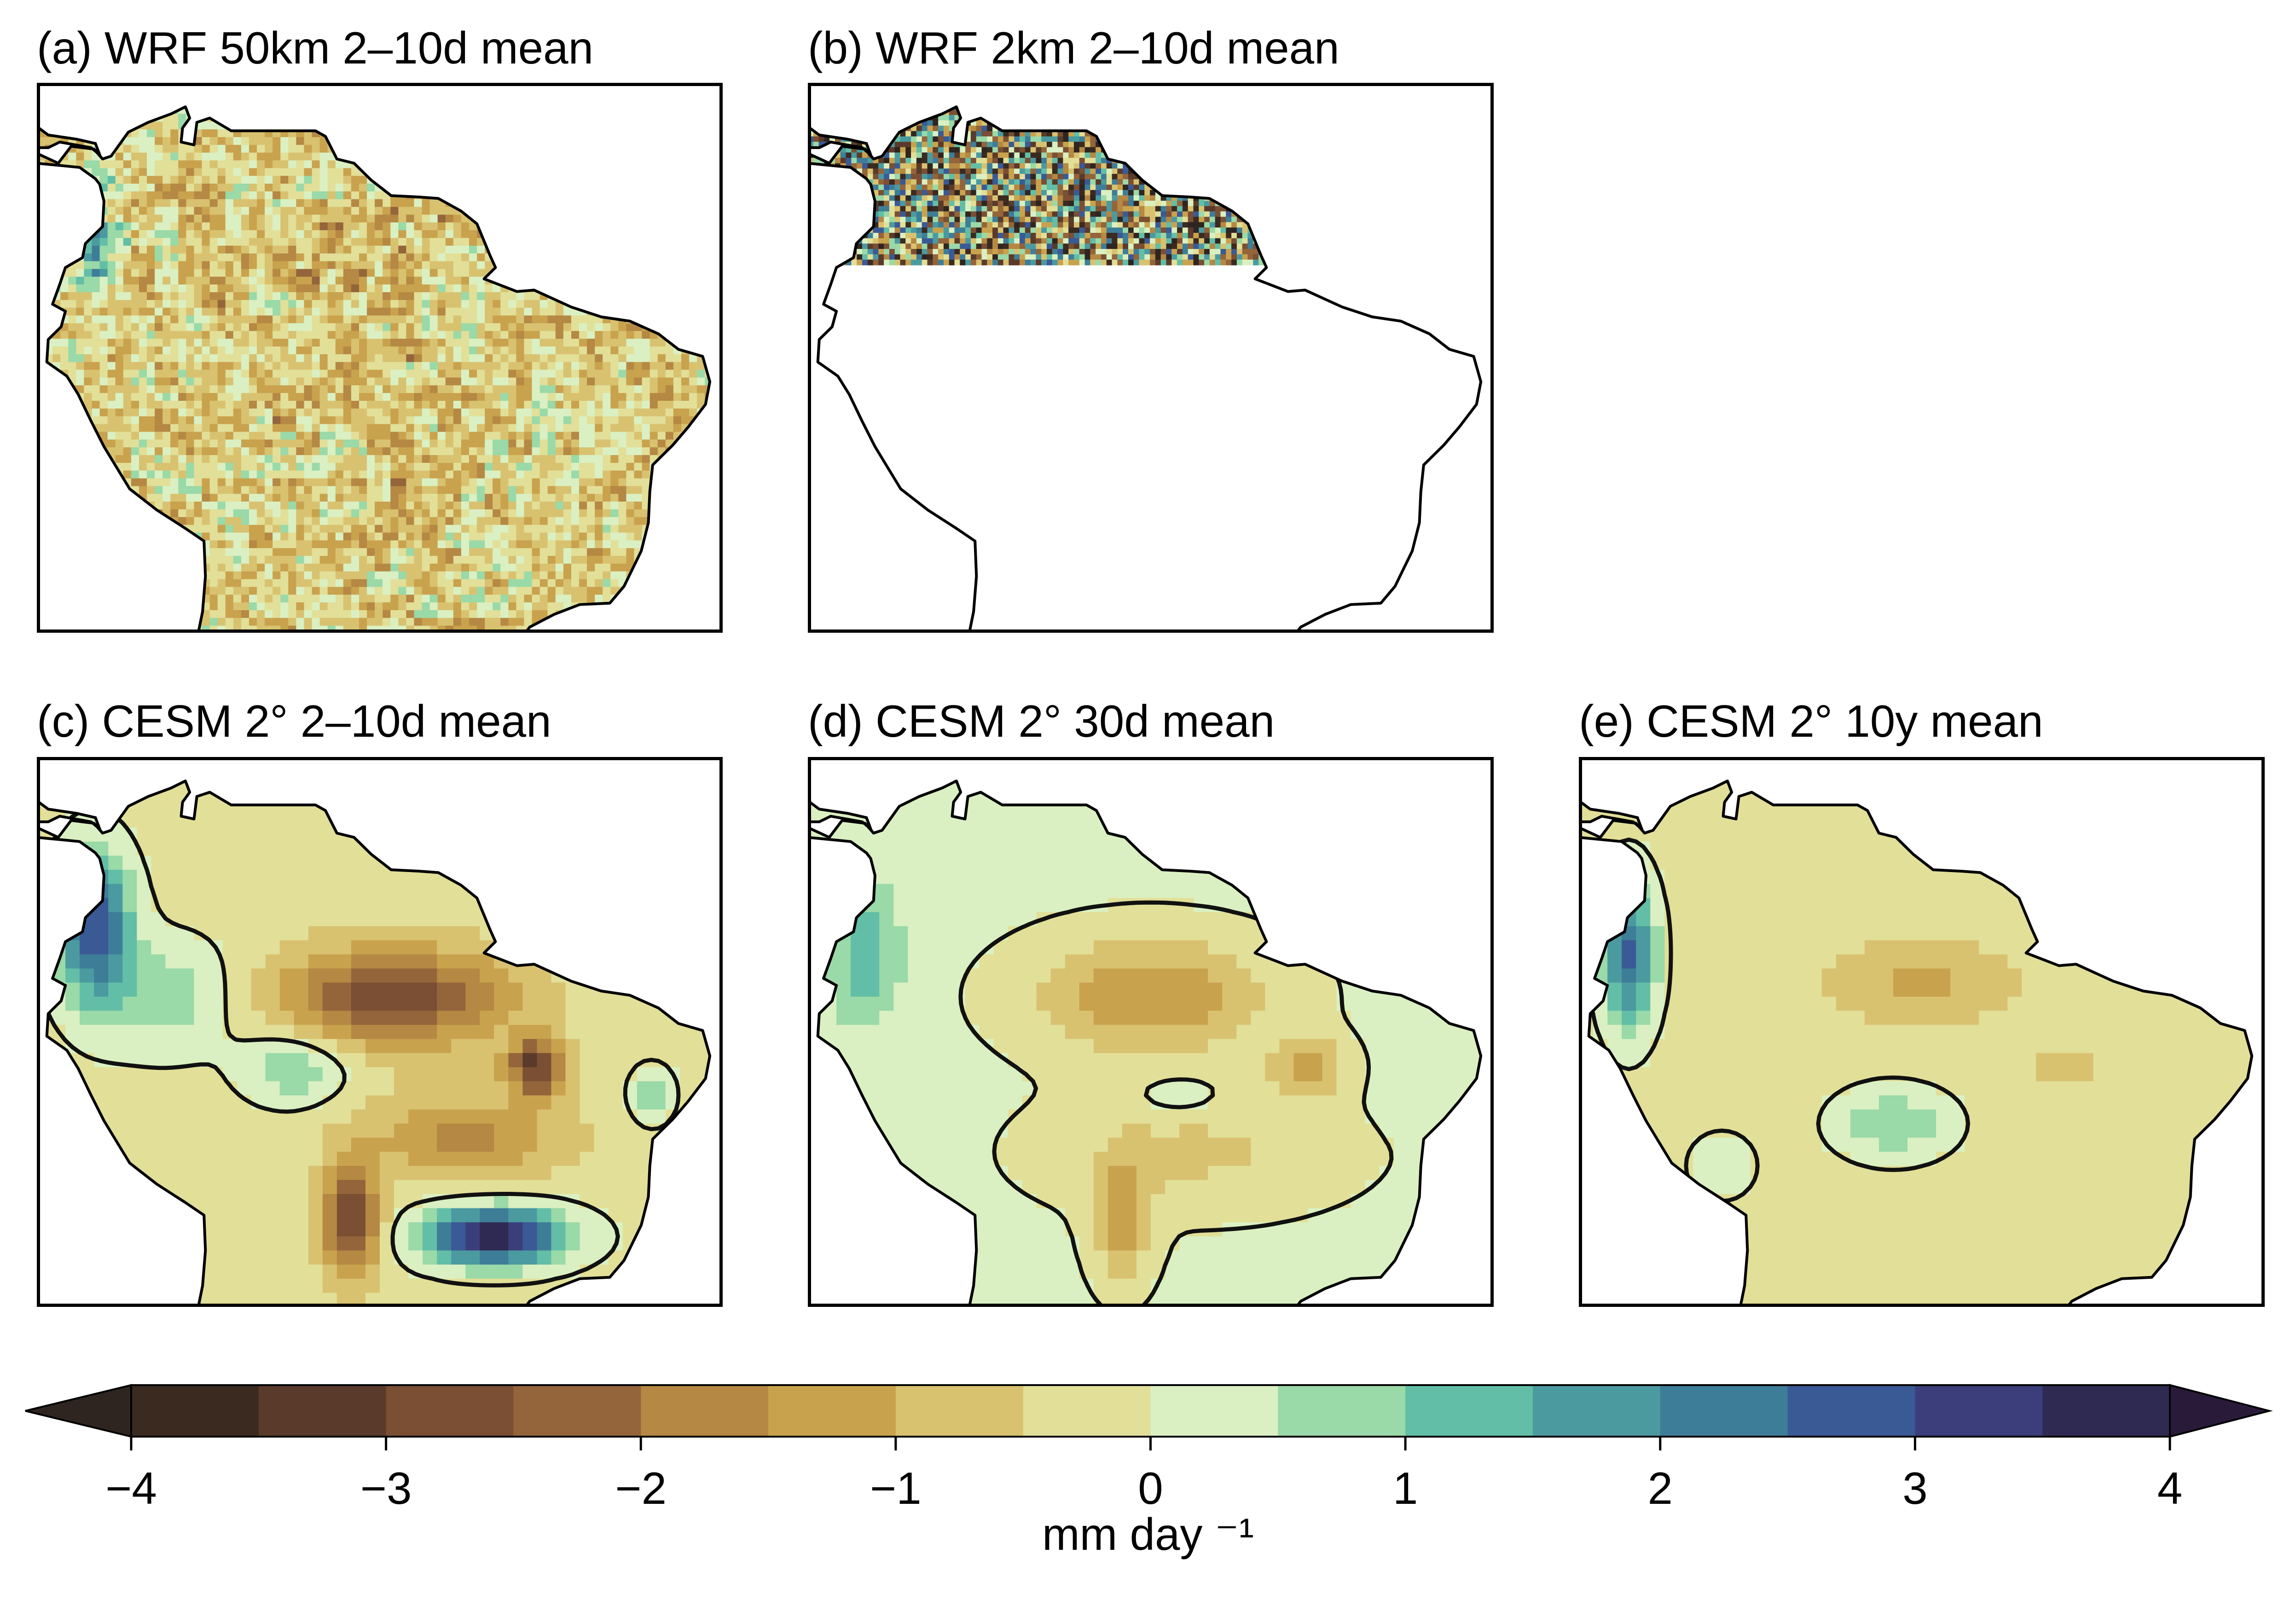  Describe the element at coordinates (1811, 721) in the screenshot. I see `panel-title-e: (e) CESM 2° 10y mean` at that location.